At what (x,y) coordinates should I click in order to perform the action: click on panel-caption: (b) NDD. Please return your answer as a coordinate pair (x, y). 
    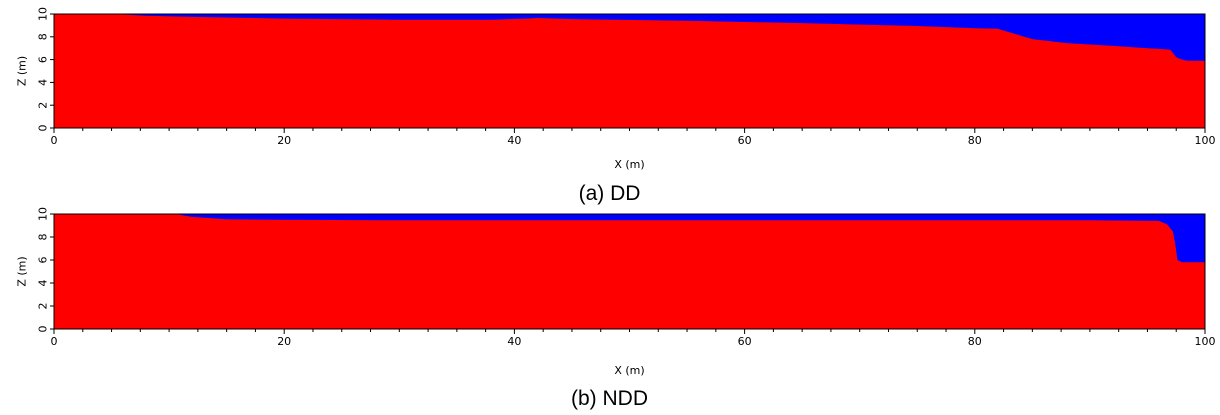
    Looking at the image, I should click on (609, 398).